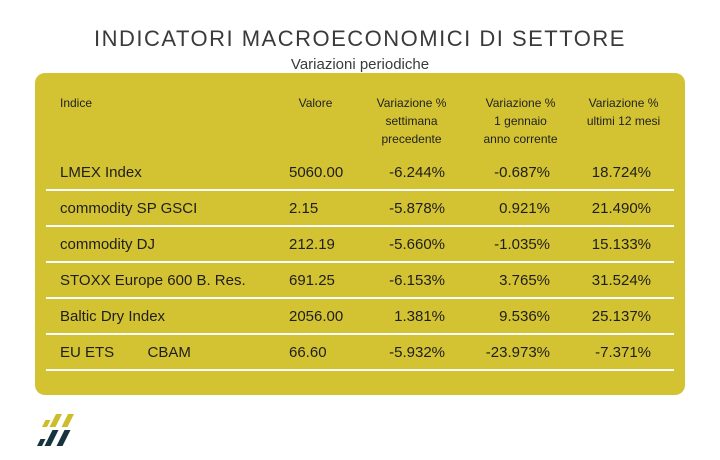  Describe the element at coordinates (108, 244) in the screenshot. I see `cell-indice: commodity DJ` at that location.